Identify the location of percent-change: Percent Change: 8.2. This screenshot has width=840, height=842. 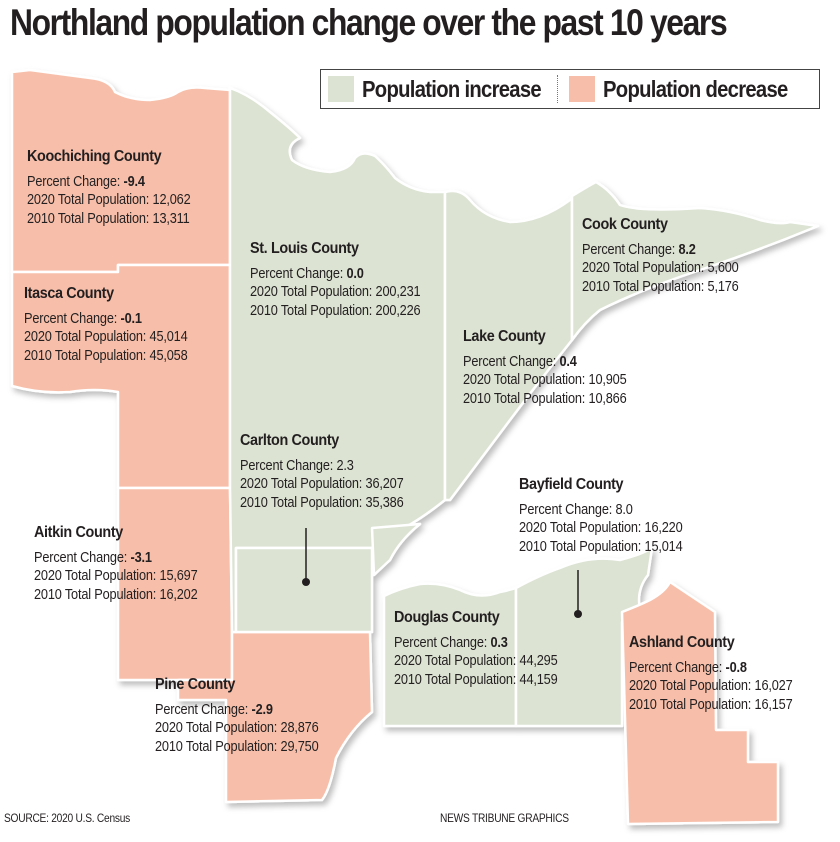
(639, 249).